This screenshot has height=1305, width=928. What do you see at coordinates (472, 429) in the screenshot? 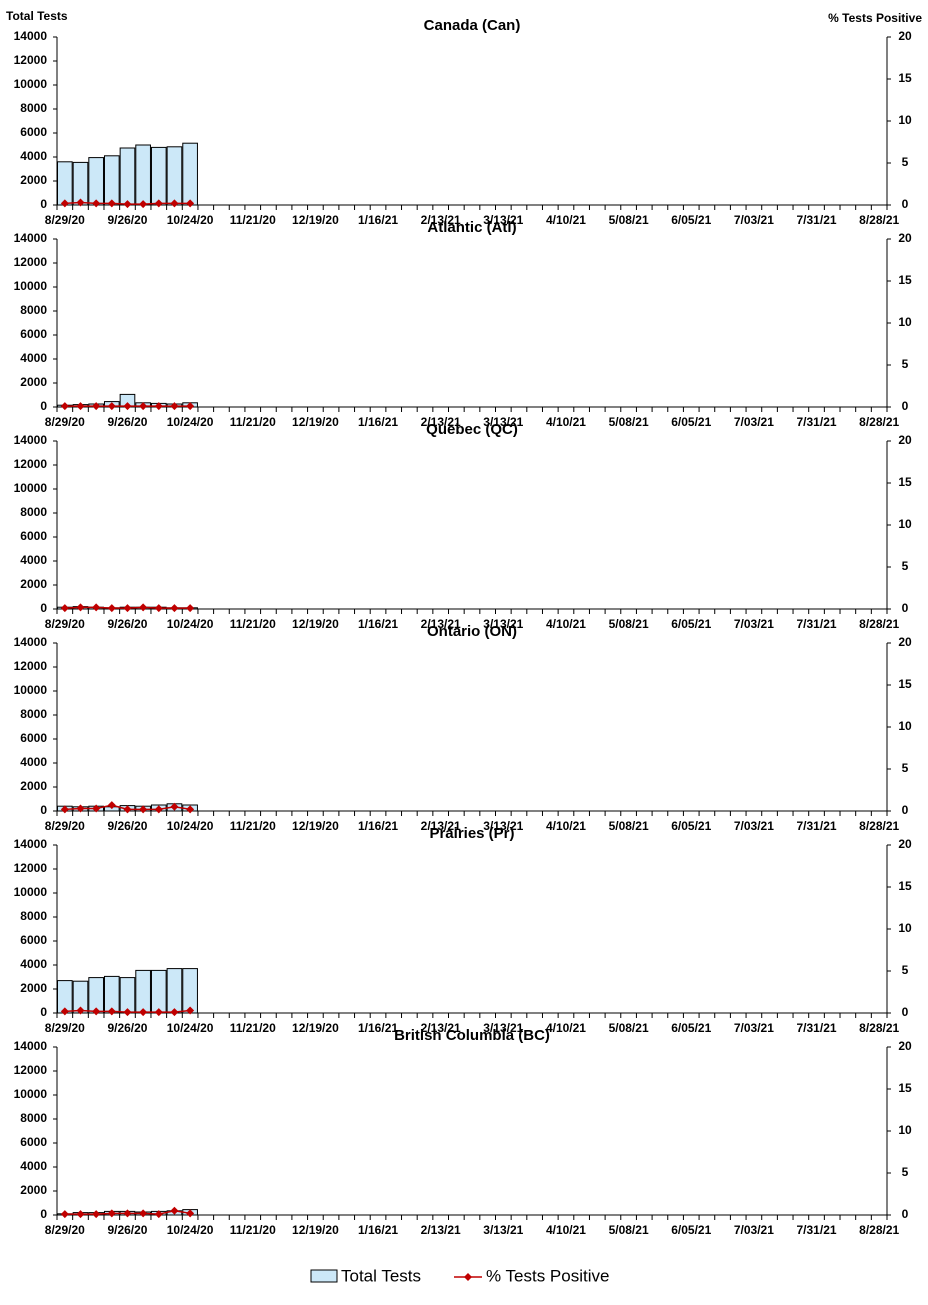
I see `chart-title: Quebec (QC)` at bounding box center [472, 429].